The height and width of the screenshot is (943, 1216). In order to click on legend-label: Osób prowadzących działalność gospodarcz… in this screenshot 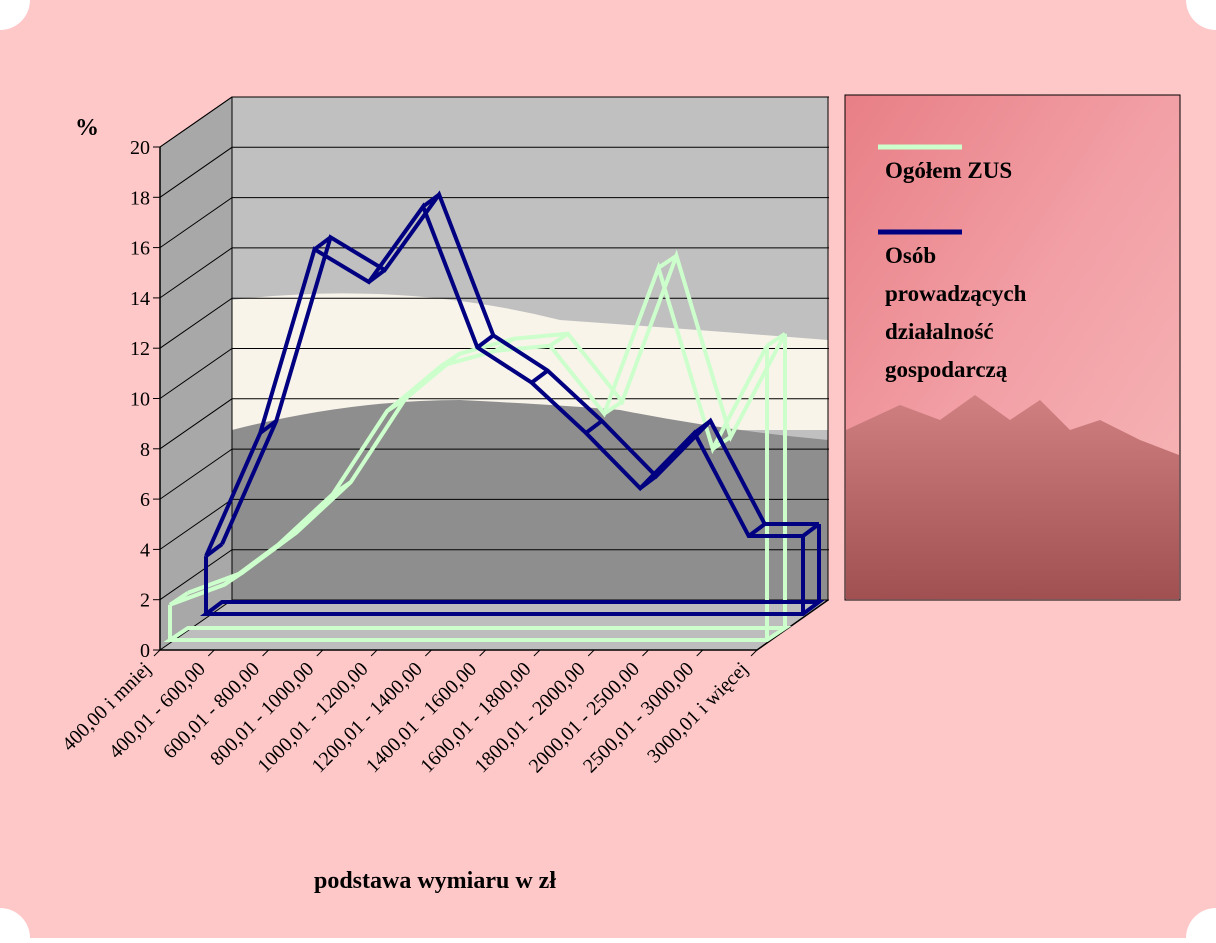, I will do `click(956, 312)`.